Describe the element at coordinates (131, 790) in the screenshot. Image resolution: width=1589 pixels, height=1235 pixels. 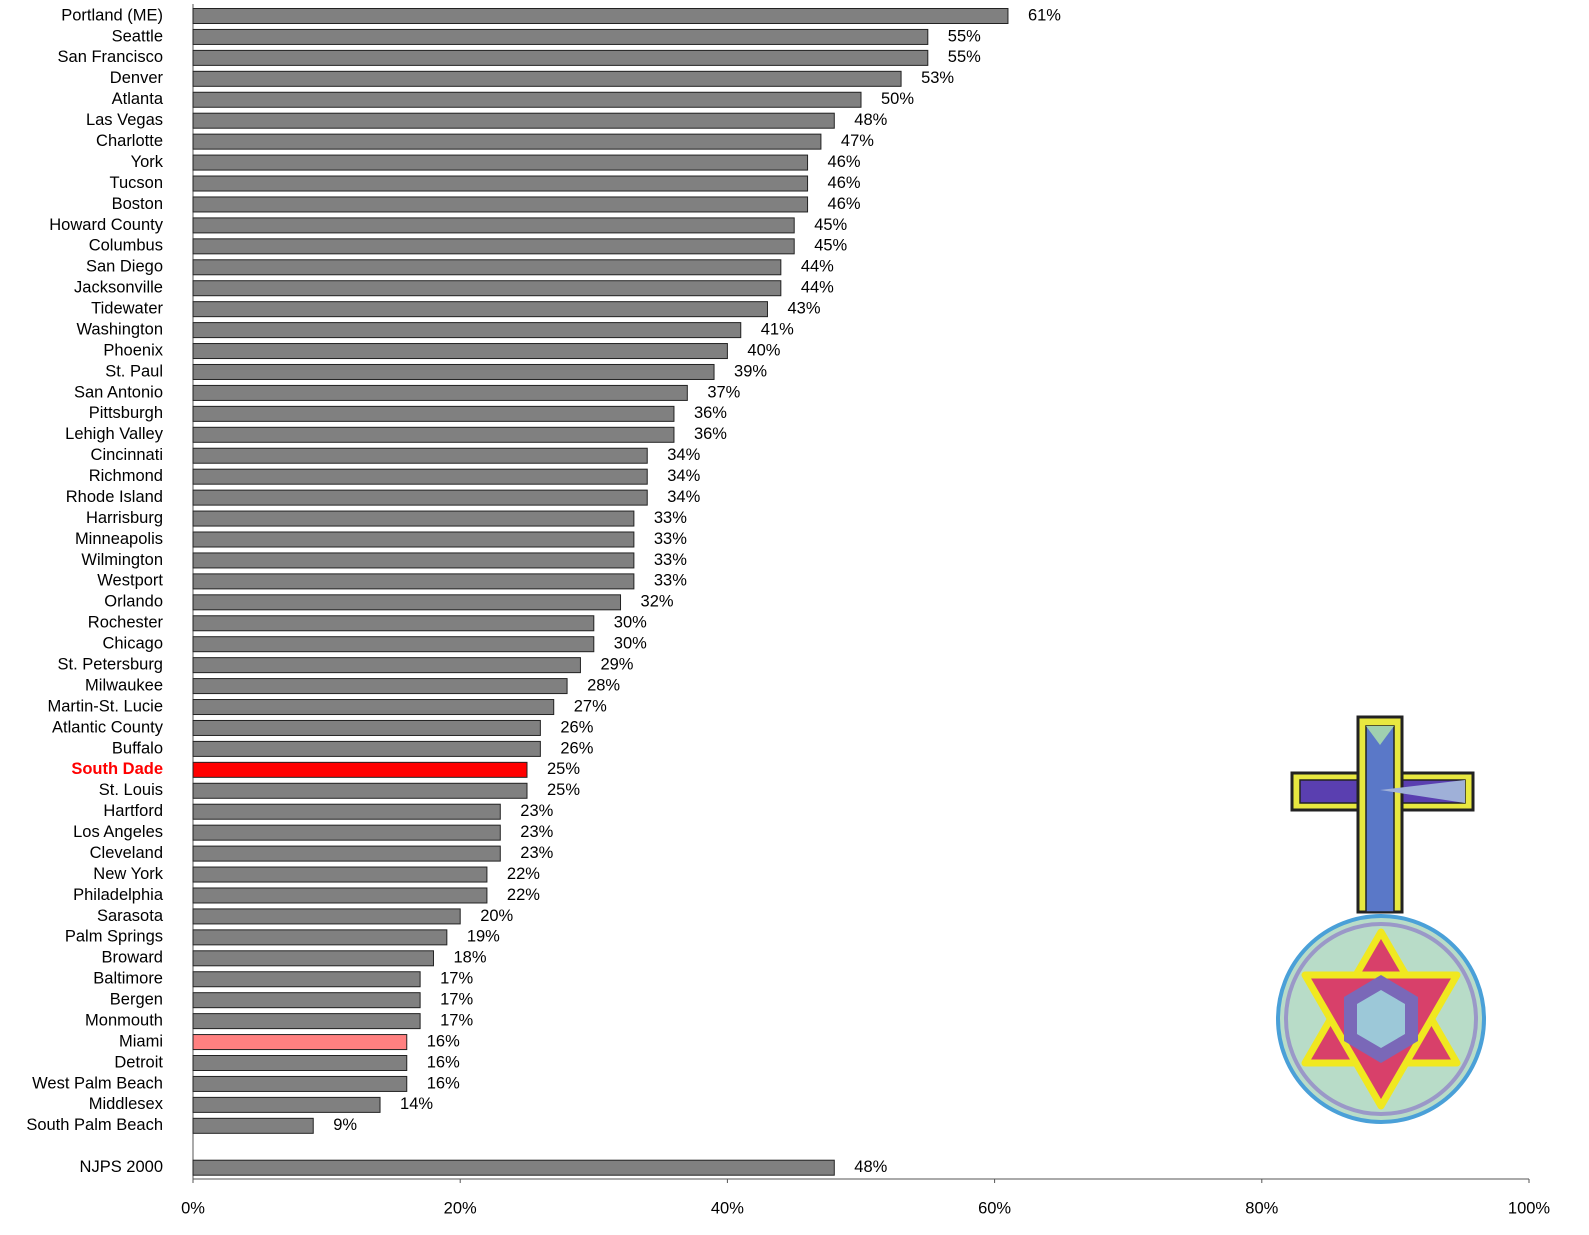
I see `y-tick-label: St. Louis` at that location.